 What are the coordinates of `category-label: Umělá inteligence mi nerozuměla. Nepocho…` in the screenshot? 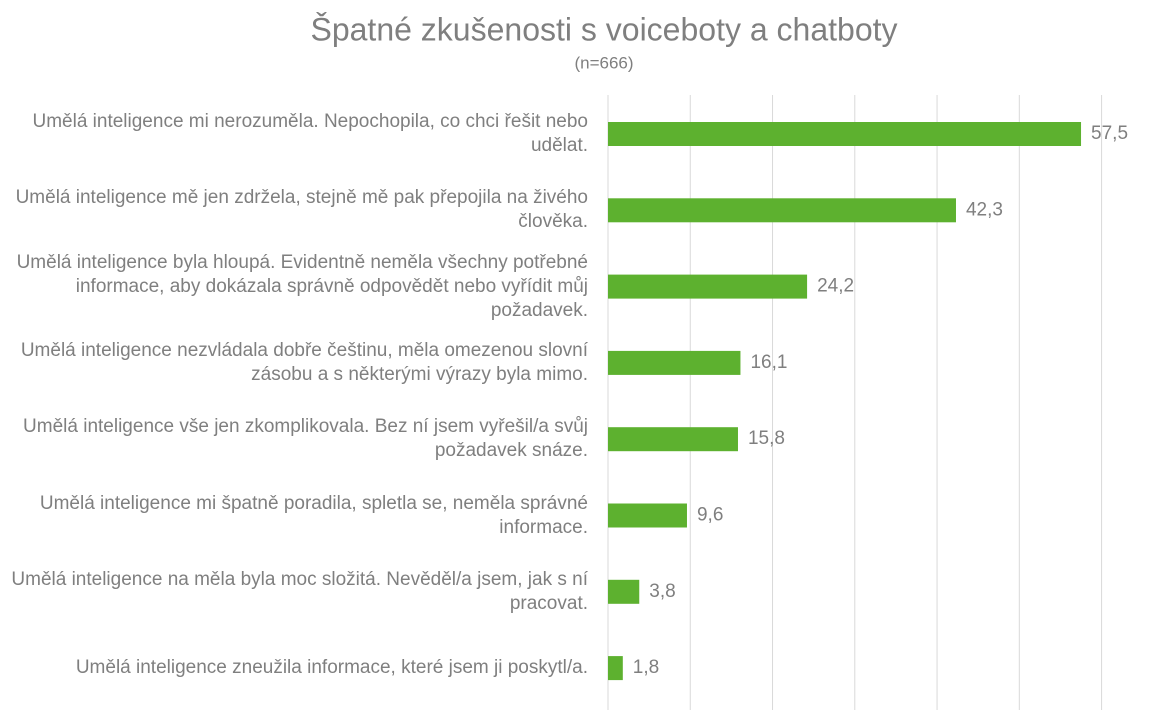 It's located at (310, 133).